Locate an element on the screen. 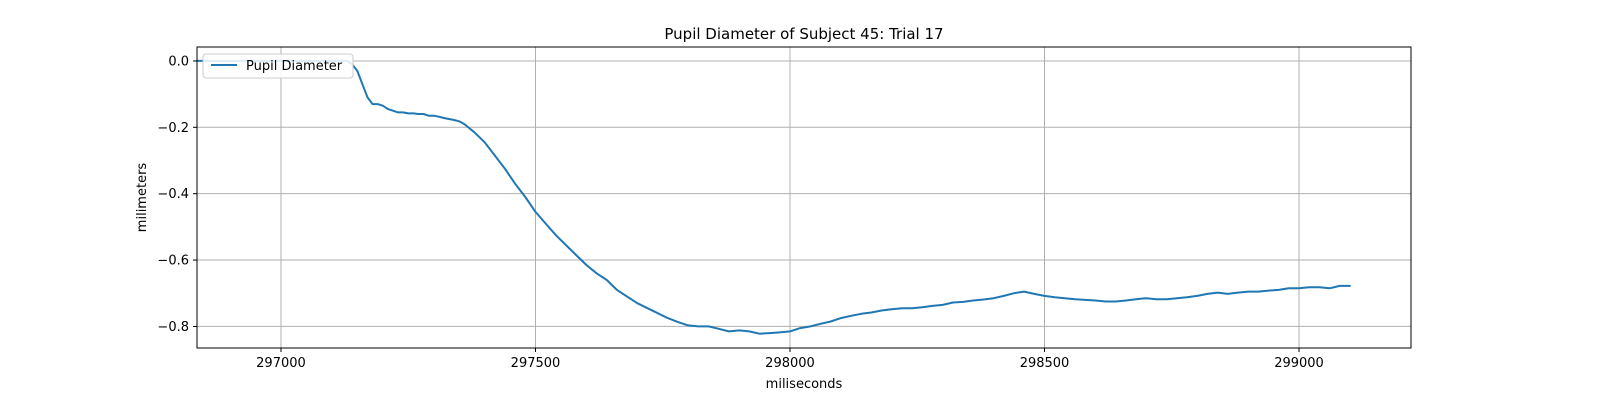 The height and width of the screenshot is (400, 1600). legend-box is located at coordinates (278, 66).